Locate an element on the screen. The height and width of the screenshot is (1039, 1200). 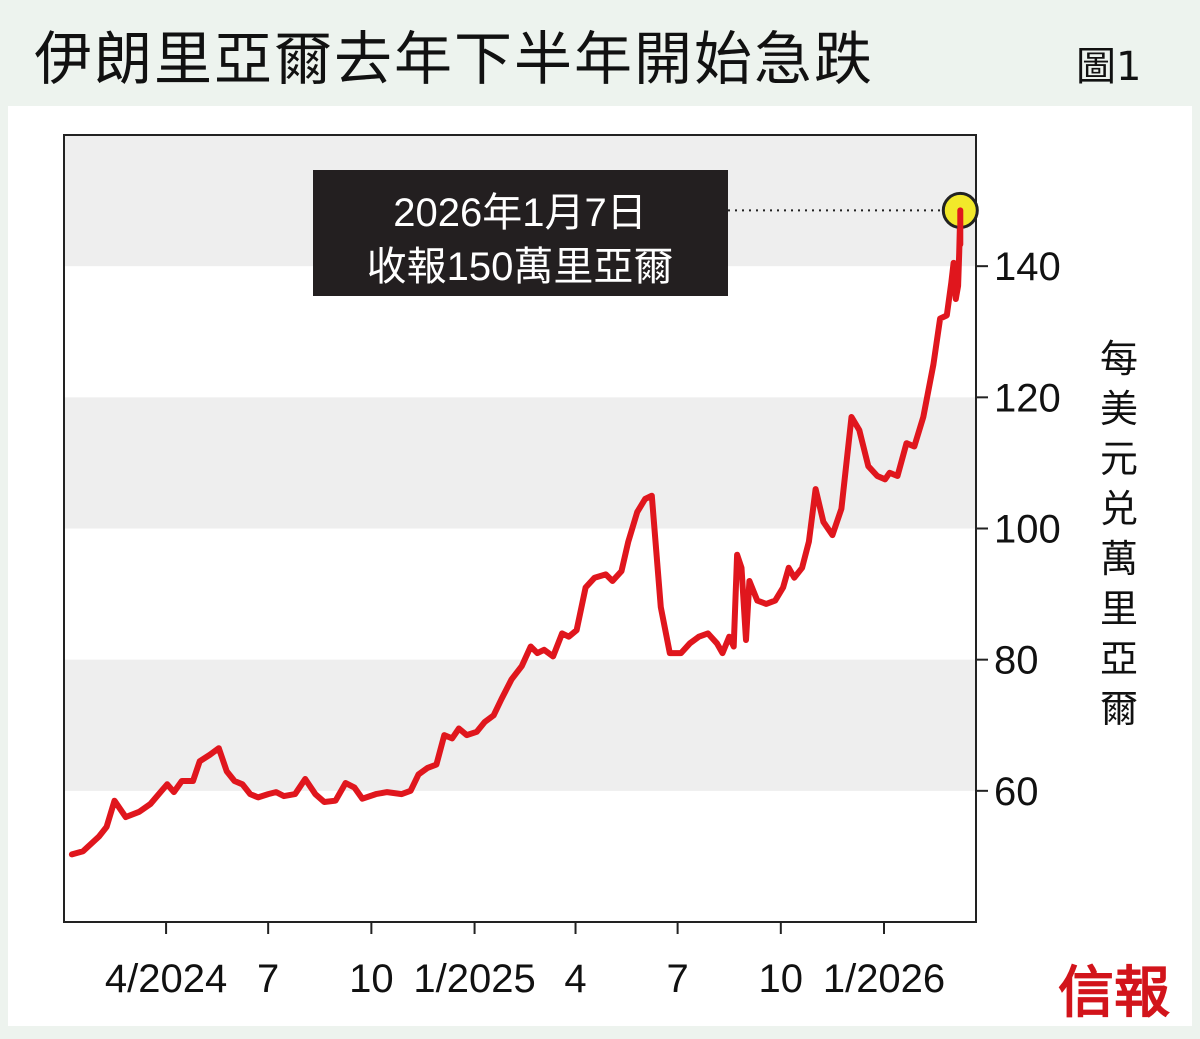
annotation-box is located at coordinates (520, 233).